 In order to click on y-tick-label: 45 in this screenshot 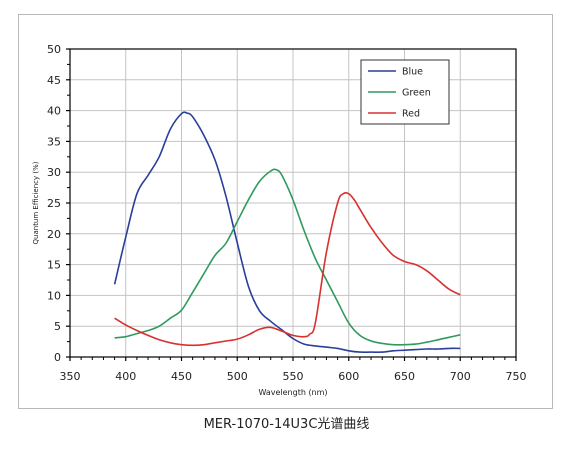, I will do `click(54, 80)`.